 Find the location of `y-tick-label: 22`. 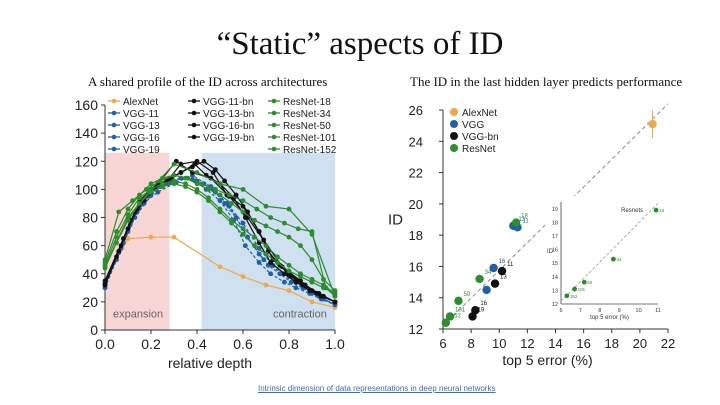

y-tick-label: 22 is located at coordinates (416, 173).